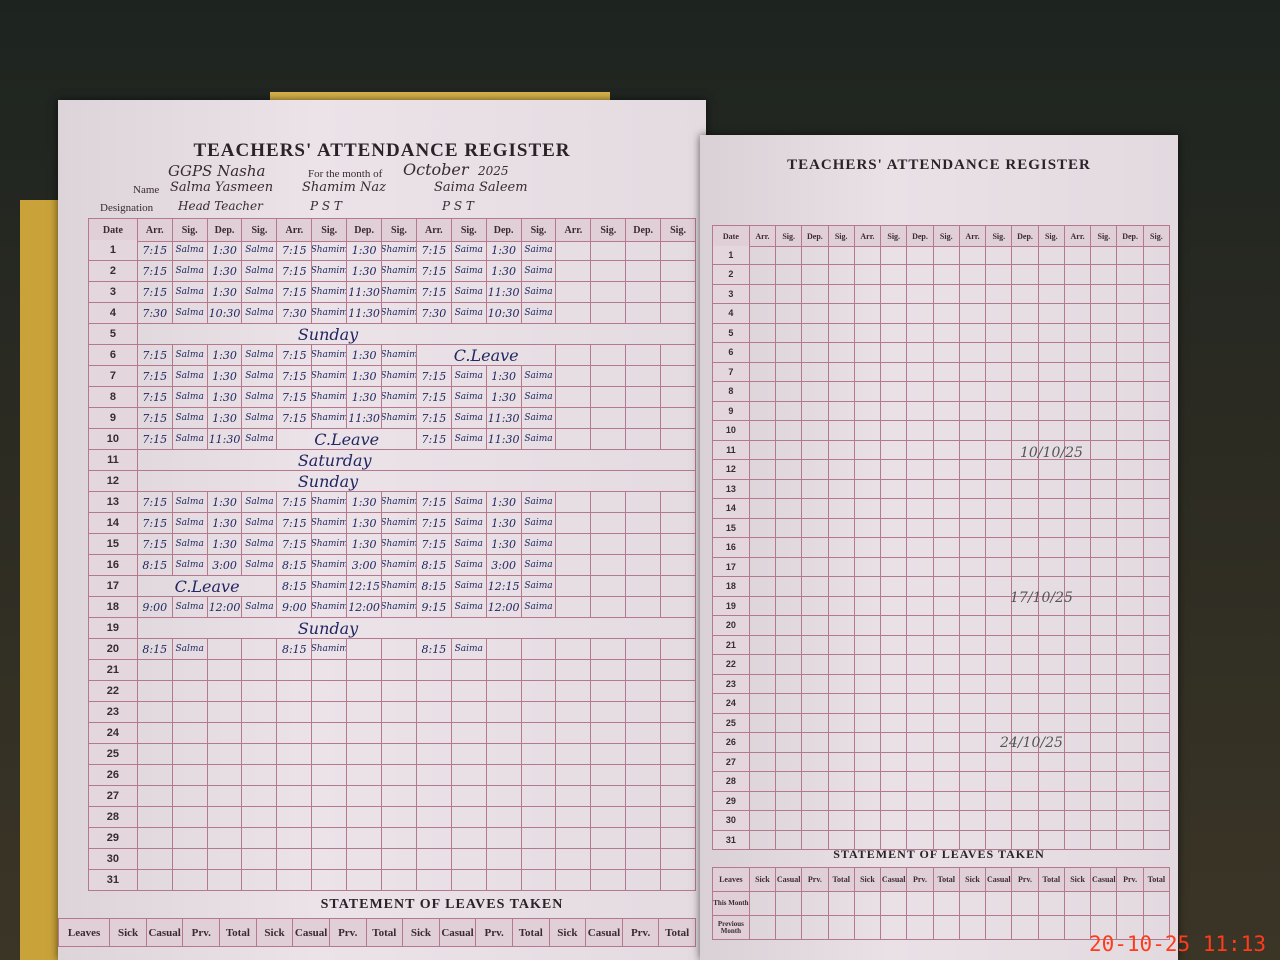 This screenshot has height=960, width=1280. Describe the element at coordinates (155, 607) in the screenshot. I see `time: 9:00` at that location.